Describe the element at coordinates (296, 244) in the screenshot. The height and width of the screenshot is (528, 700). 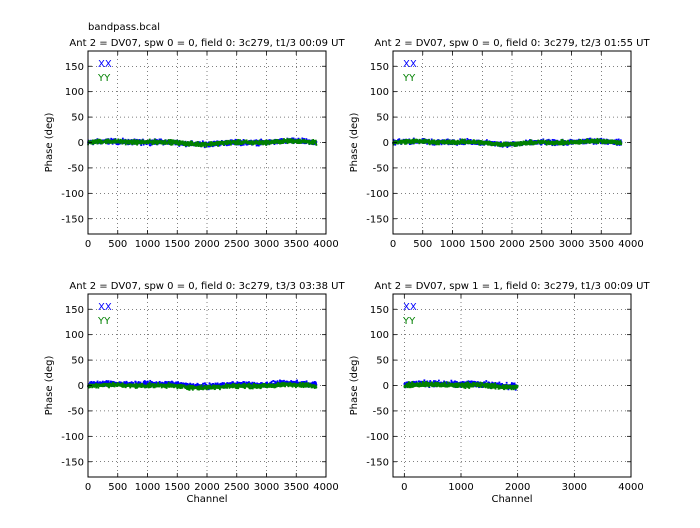
I see `x-tick-label: 3500` at that location.